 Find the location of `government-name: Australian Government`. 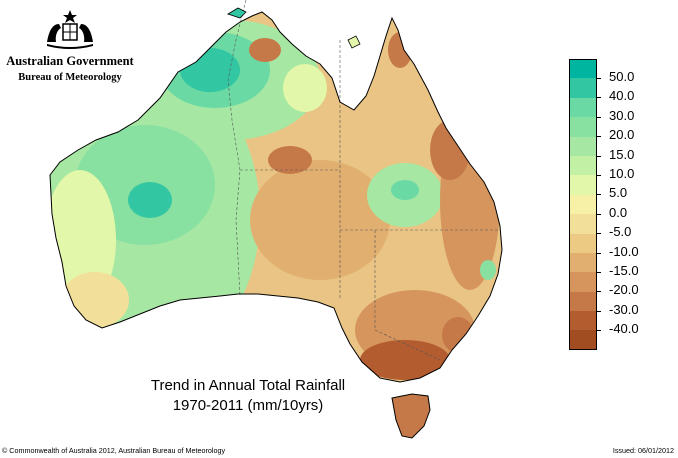

government-name: Australian Government is located at coordinates (70, 61).